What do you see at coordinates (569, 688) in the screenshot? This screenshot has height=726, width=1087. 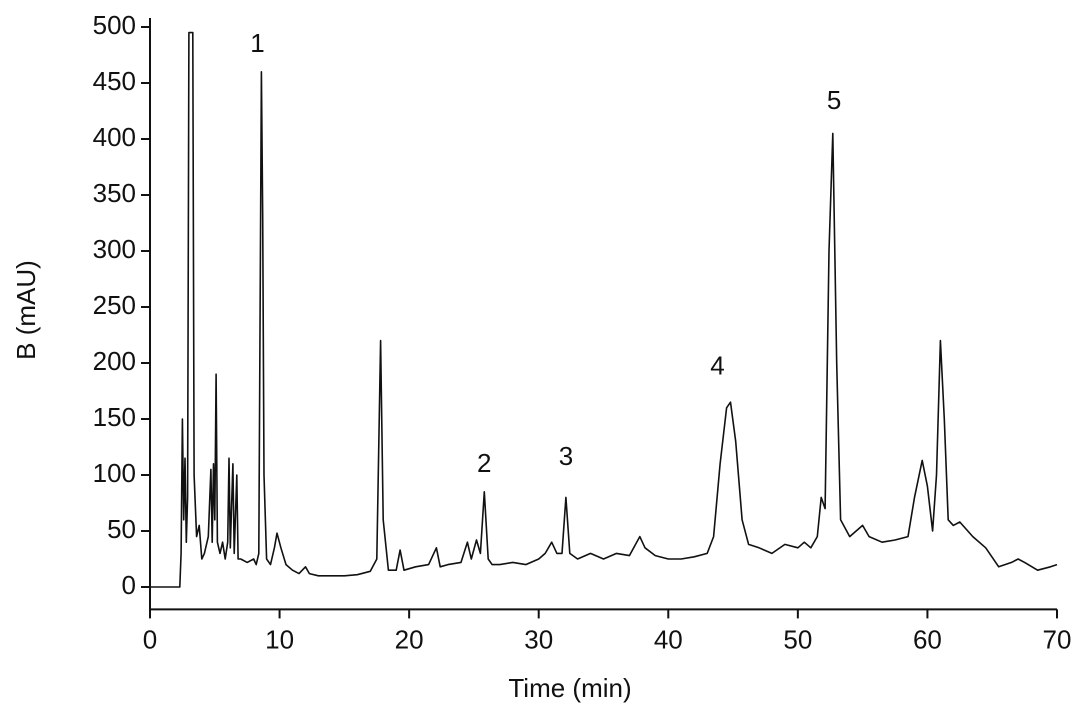 I see `x-axis-label: Time (min)` at bounding box center [569, 688].